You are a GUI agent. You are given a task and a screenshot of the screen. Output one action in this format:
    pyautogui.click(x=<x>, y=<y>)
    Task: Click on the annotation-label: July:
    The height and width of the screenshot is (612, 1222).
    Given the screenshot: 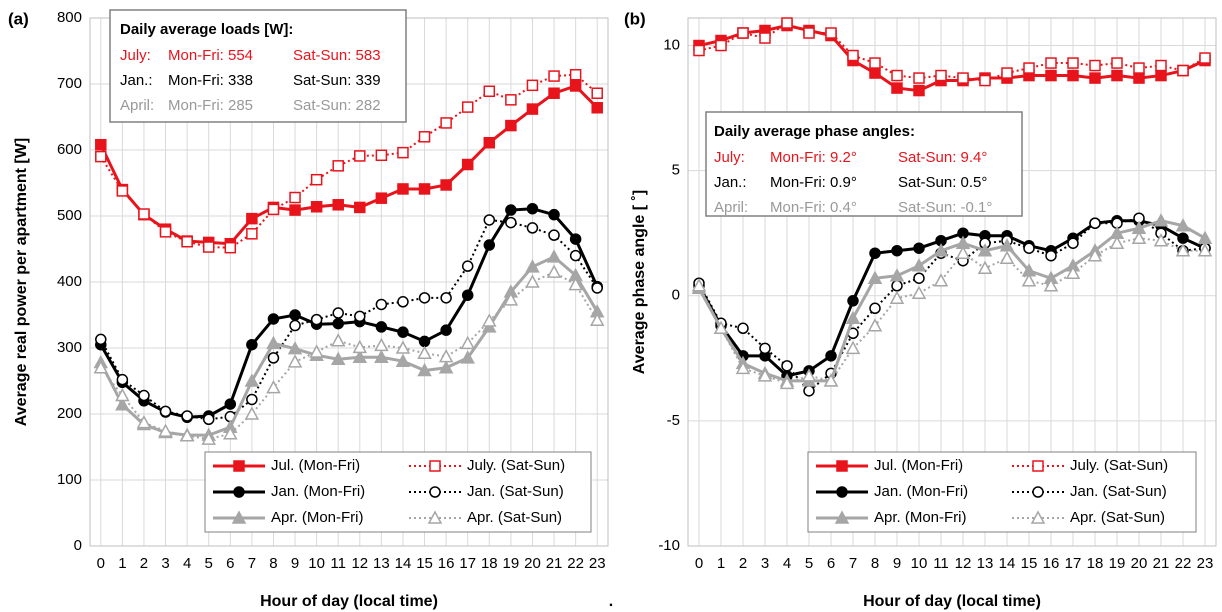 What is the action you would take?
    pyautogui.click(x=729, y=157)
    